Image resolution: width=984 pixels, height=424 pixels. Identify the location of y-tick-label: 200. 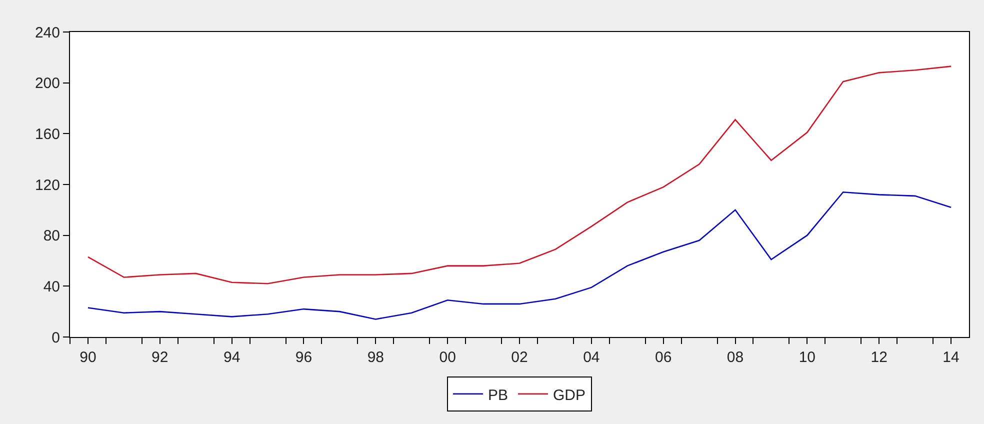
(47, 83).